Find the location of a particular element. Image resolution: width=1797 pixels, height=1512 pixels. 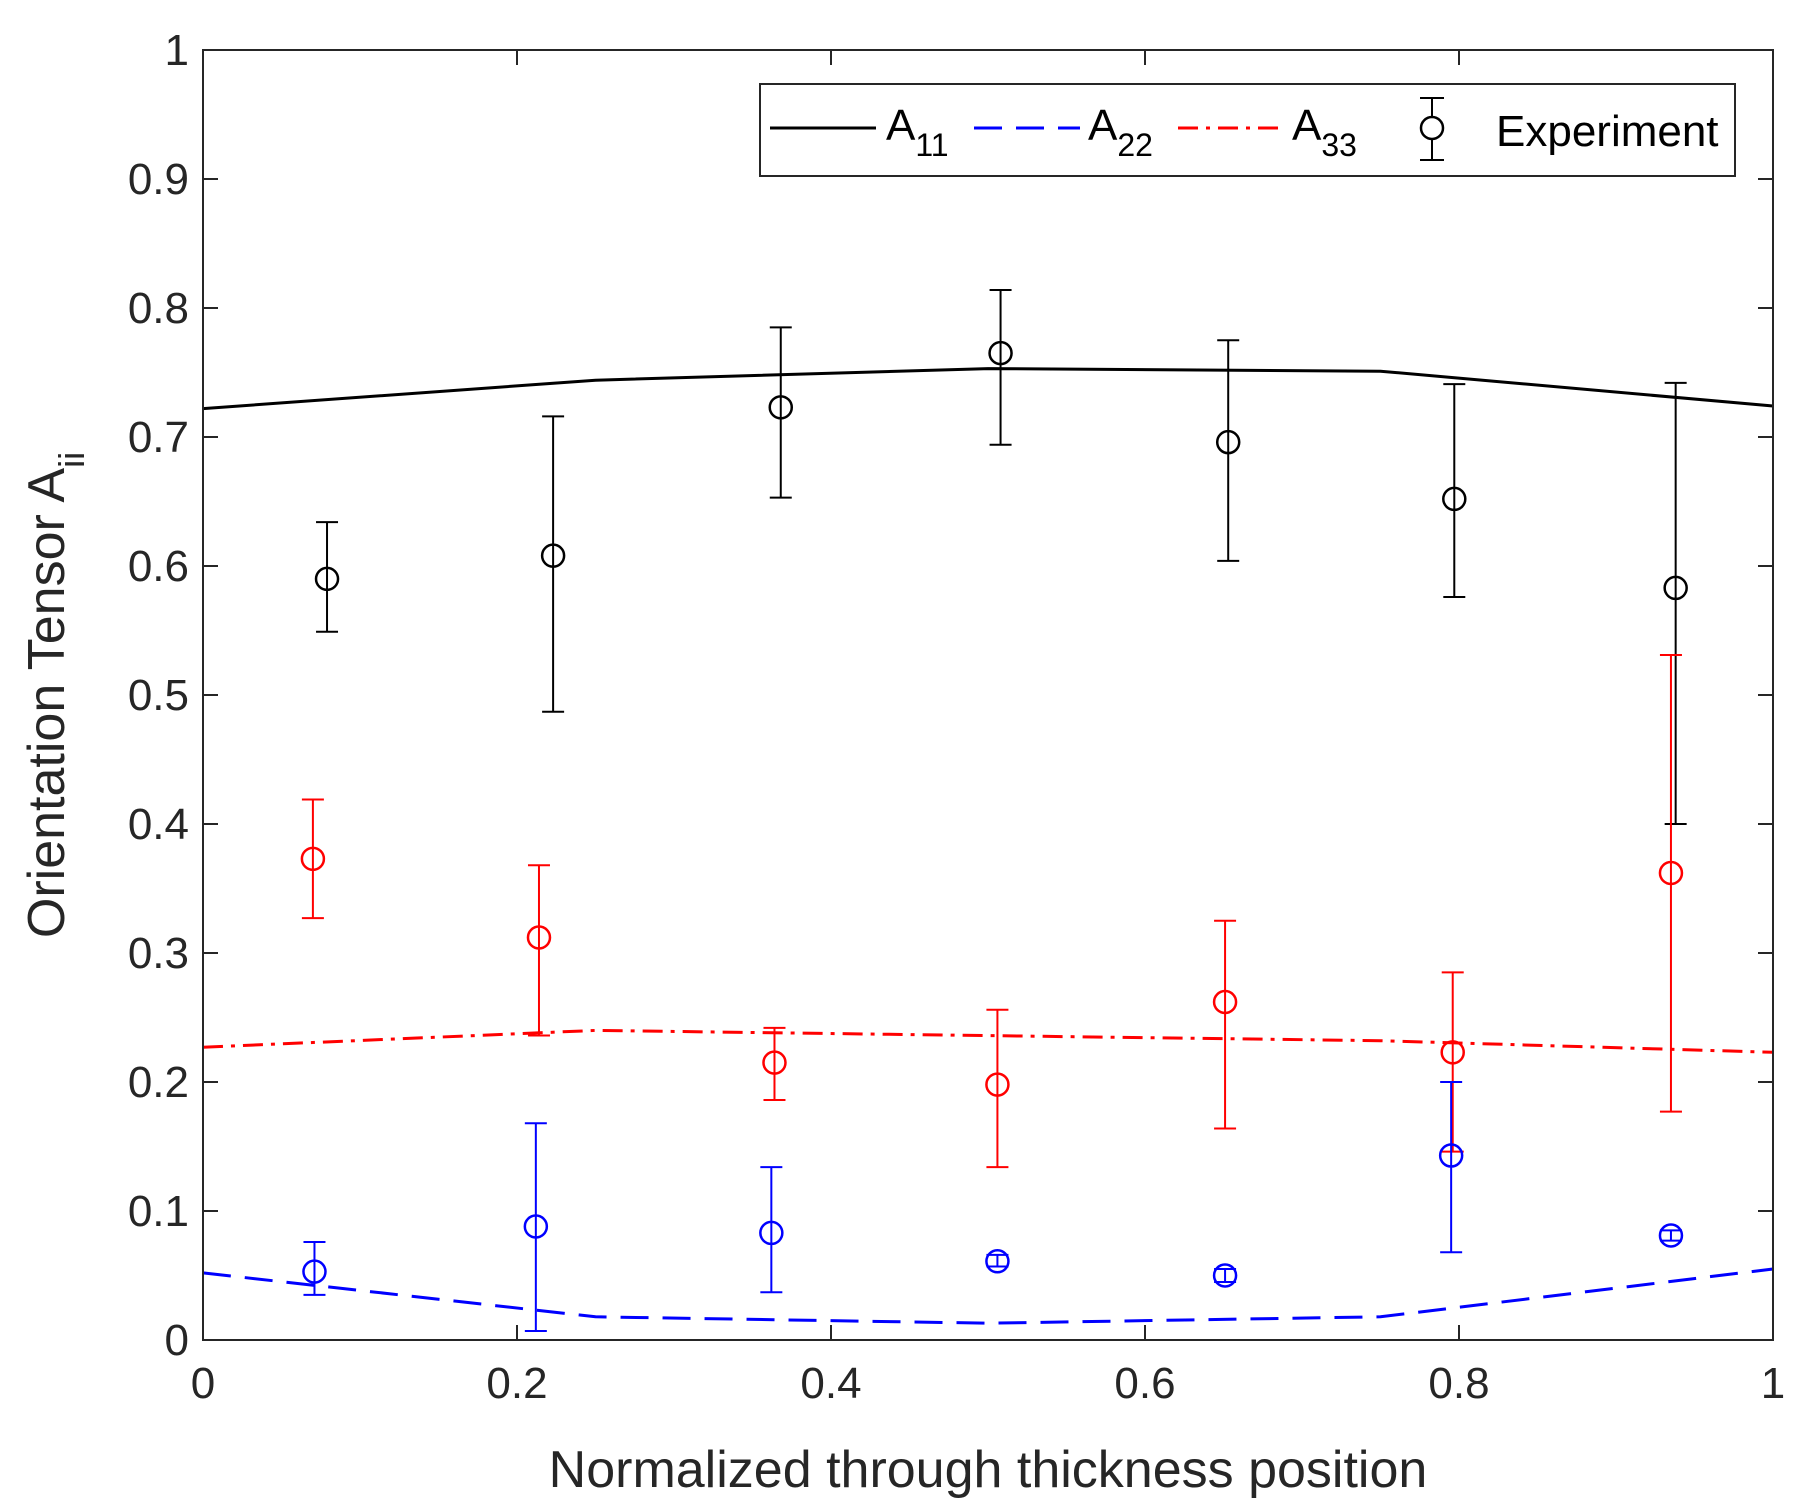

x-axis-label: Normalized through thickness position is located at coordinates (988, 1470).